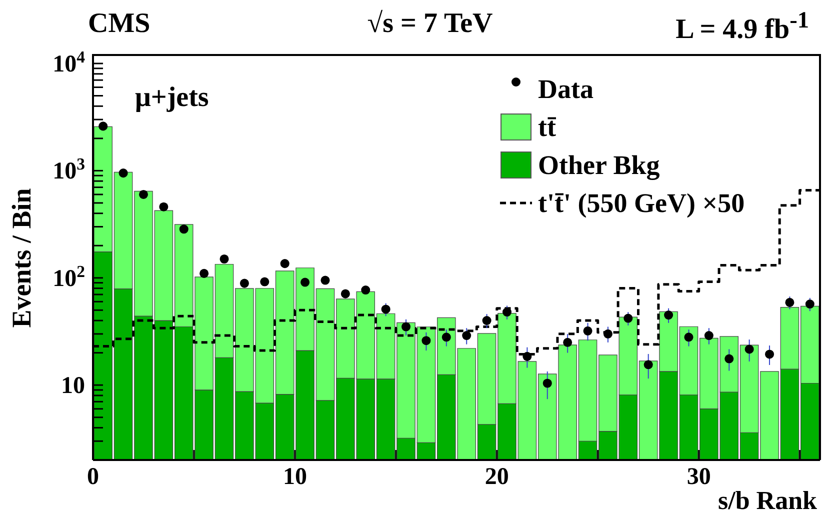  Describe the element at coordinates (641, 203) in the screenshot. I see `legend-label: t't̄' (550 GeV) ×50` at that location.